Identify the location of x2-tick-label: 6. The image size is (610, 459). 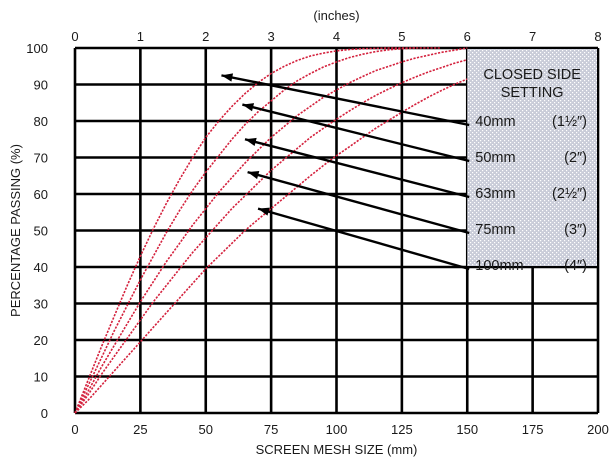
(467, 36).